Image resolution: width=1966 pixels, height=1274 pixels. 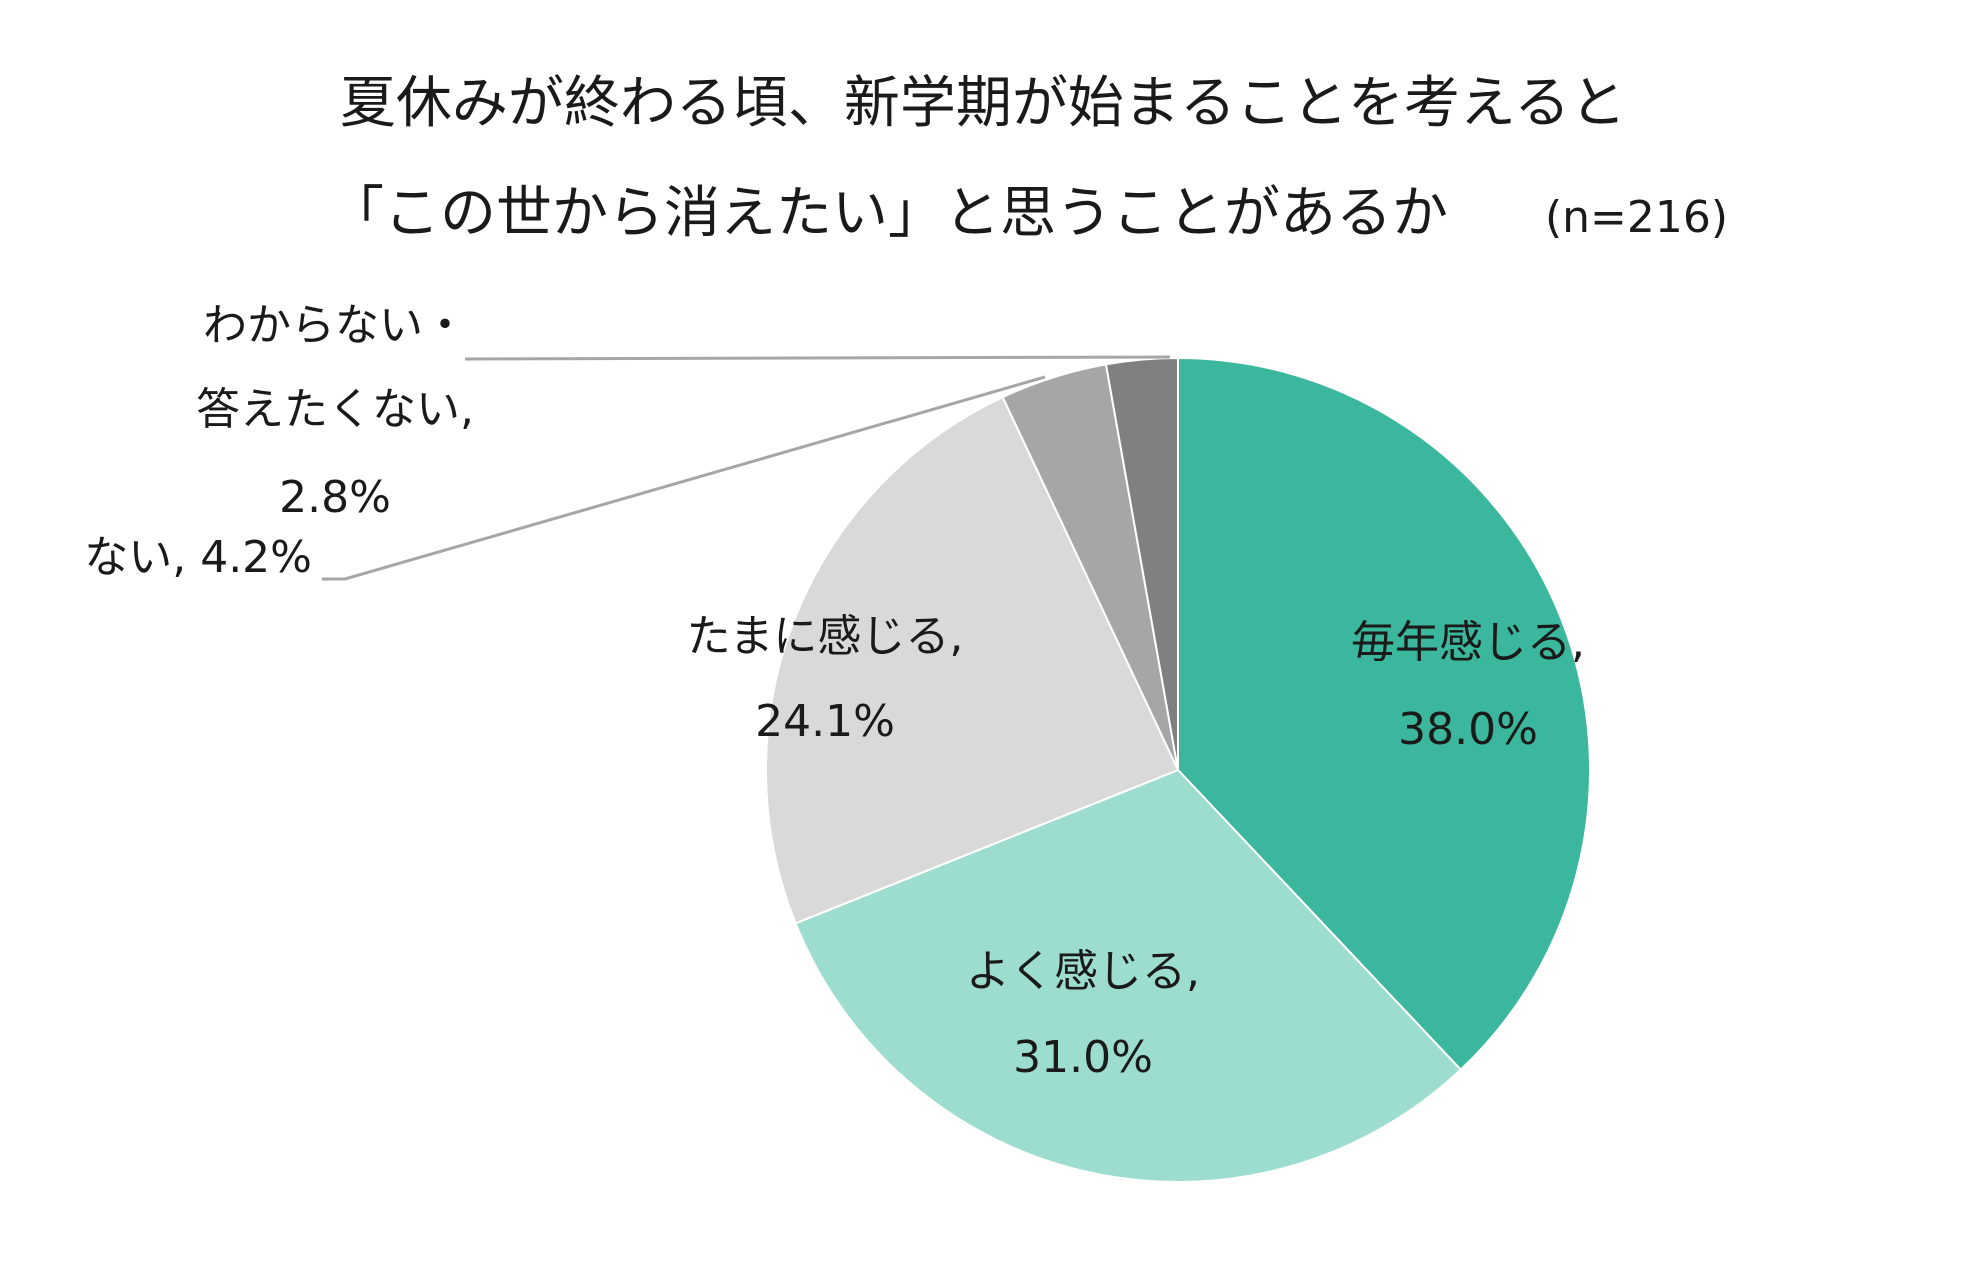 What do you see at coordinates (888, 213) in the screenshot?
I see `chart-title-line2: 「この世から消えたい」と思うことがあるか` at bounding box center [888, 213].